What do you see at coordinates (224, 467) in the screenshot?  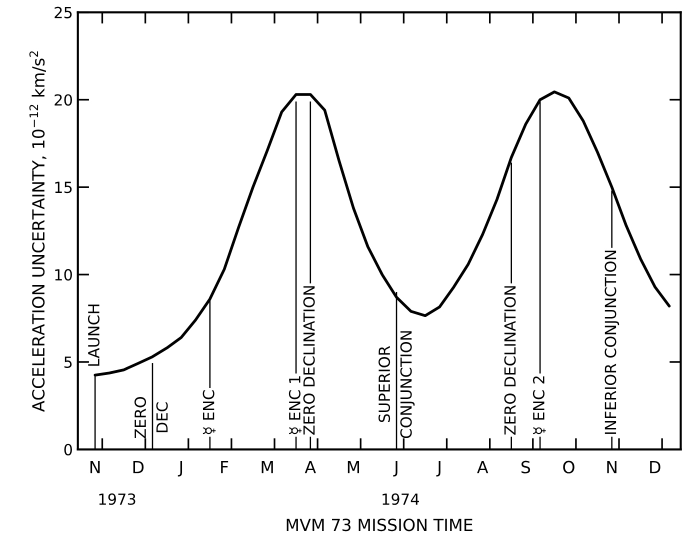 I see `x-tick-label: F` at bounding box center [224, 467].